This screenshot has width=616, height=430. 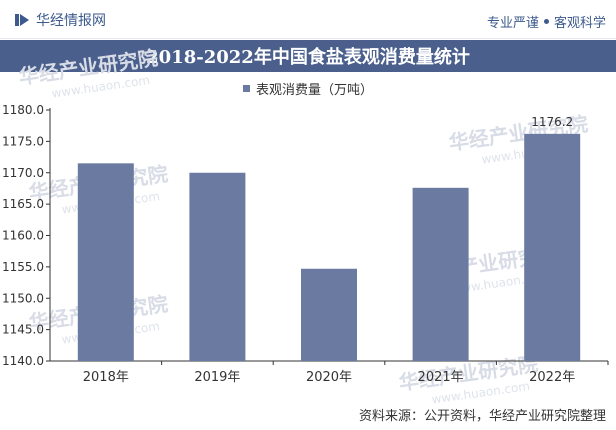 What do you see at coordinates (246, 88) in the screenshot?
I see `legend-swatch` at bounding box center [246, 88].